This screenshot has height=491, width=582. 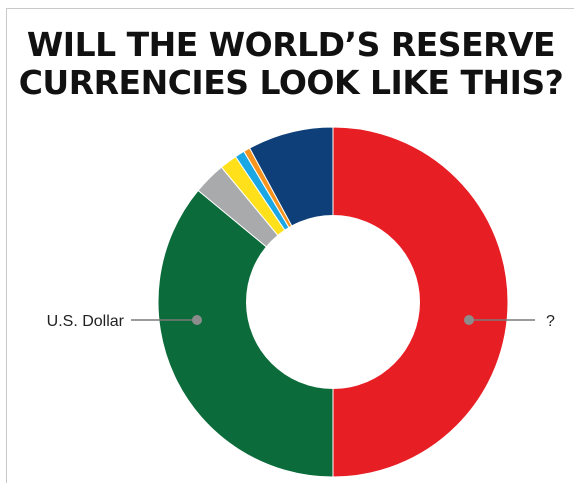 What do you see at coordinates (333, 302) in the screenshot?
I see `donut-hole` at bounding box center [333, 302].